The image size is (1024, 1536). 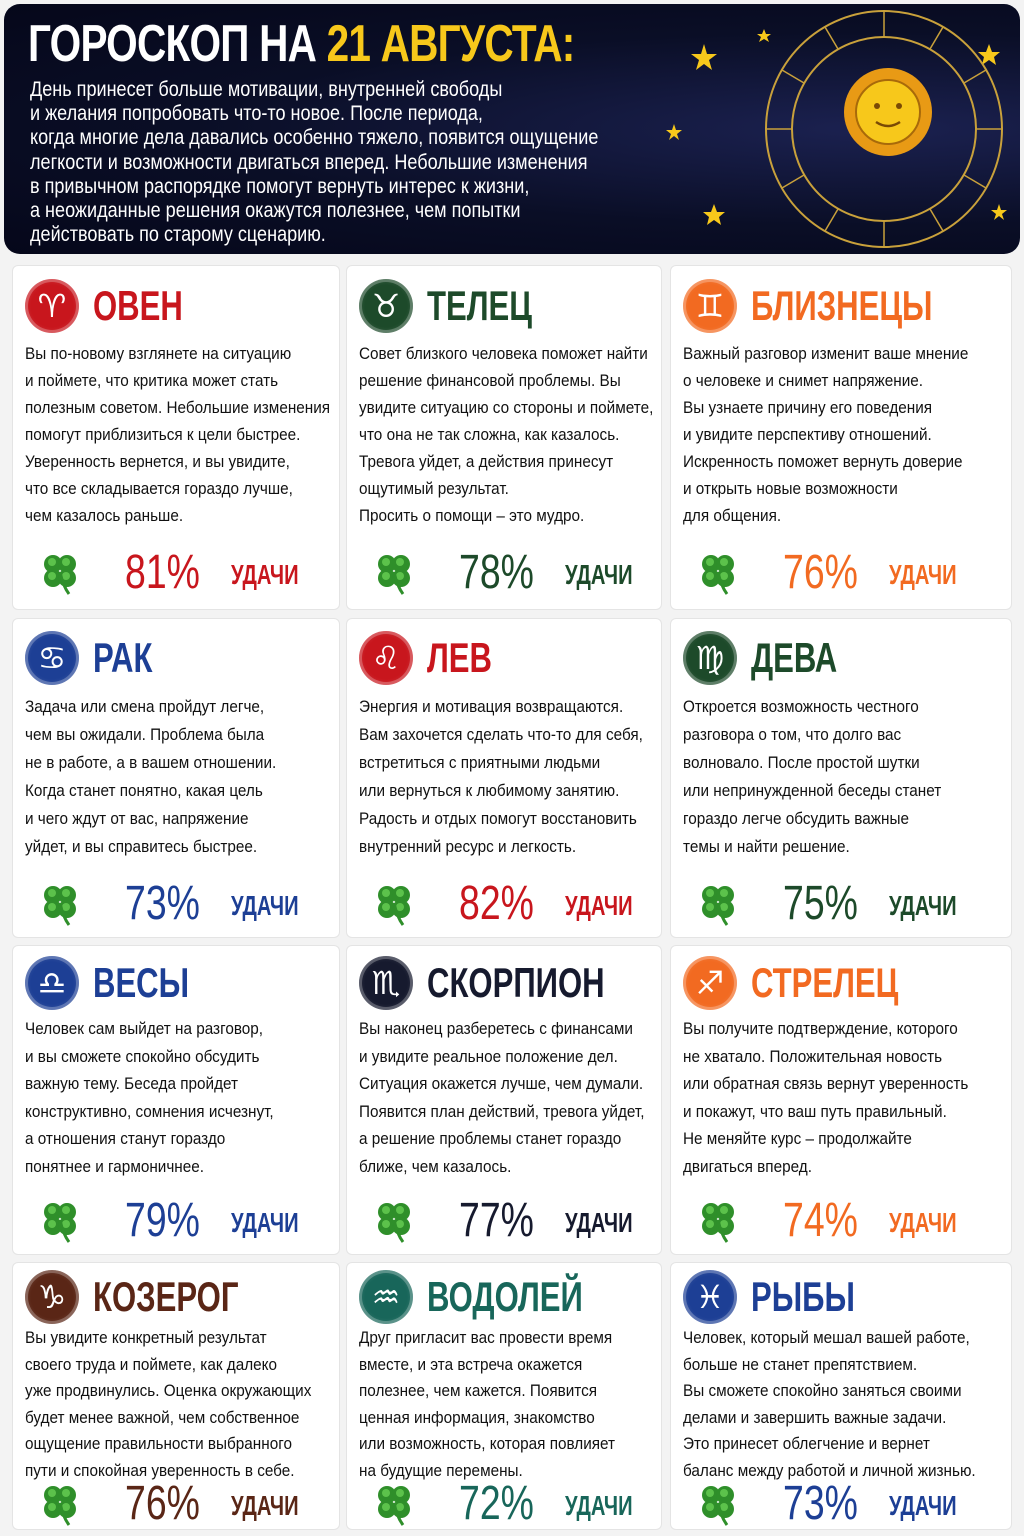 I want to click on intro-line: действовать по старому сценарию., so click(x=178, y=235).